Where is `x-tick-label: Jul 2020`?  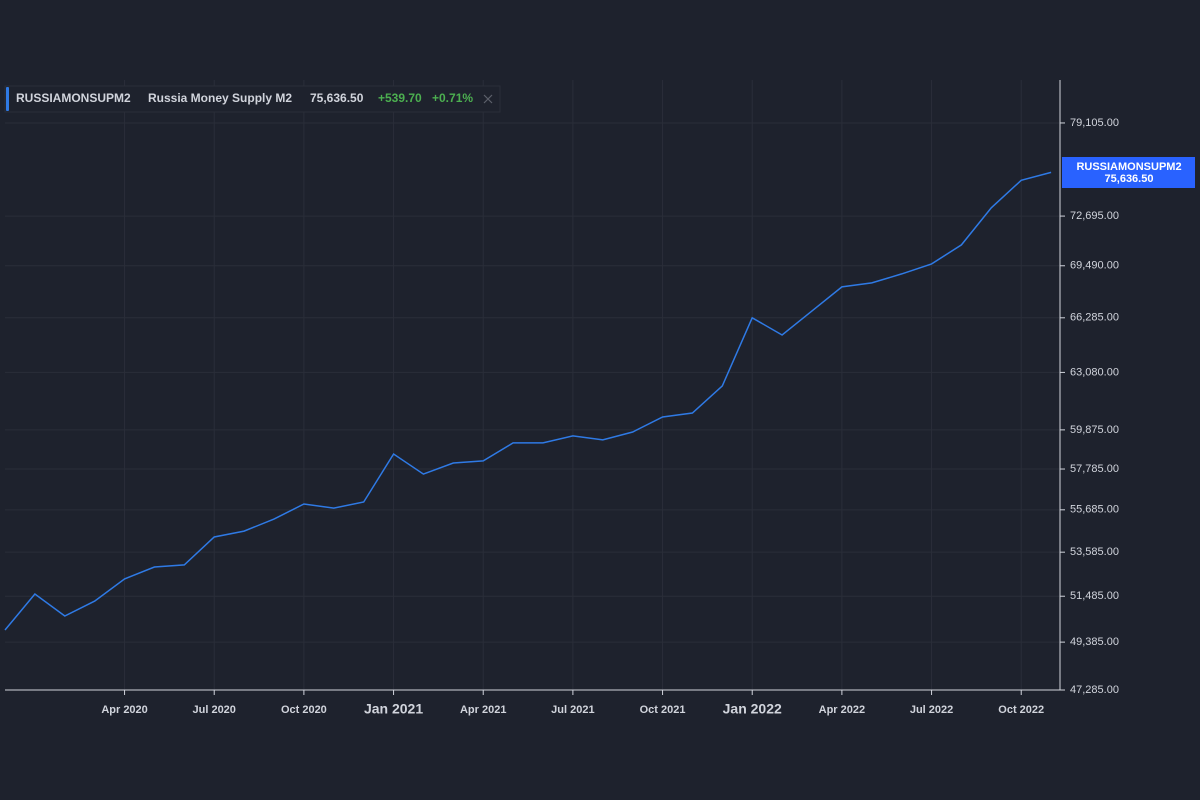 x-tick-label: Jul 2020 is located at coordinates (214, 710).